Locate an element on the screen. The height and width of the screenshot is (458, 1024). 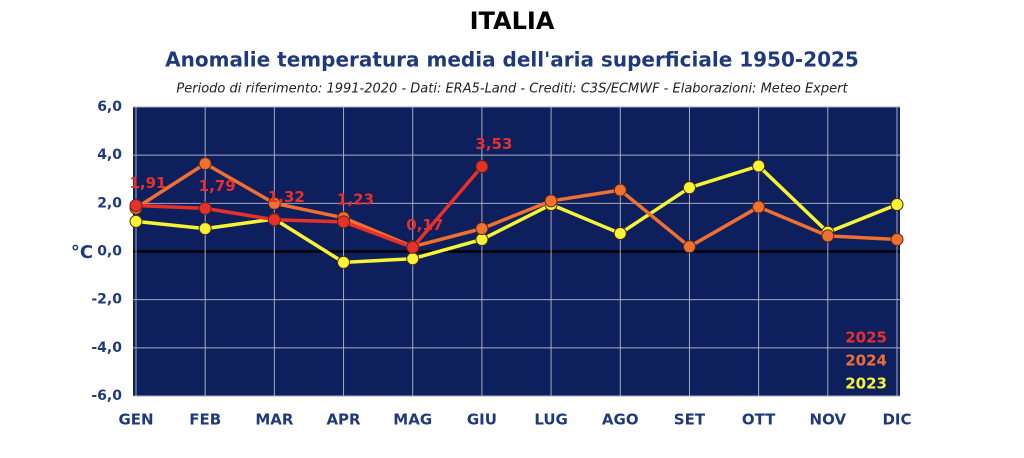
y-tick-label: 2,0 is located at coordinates (109, 203).